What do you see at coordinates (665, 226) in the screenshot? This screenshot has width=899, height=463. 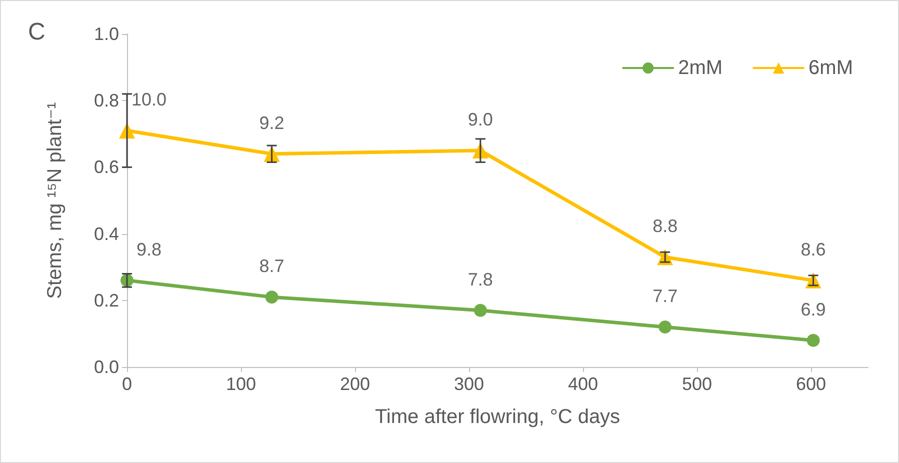 I see `annotation: 8.8` at bounding box center [665, 226].